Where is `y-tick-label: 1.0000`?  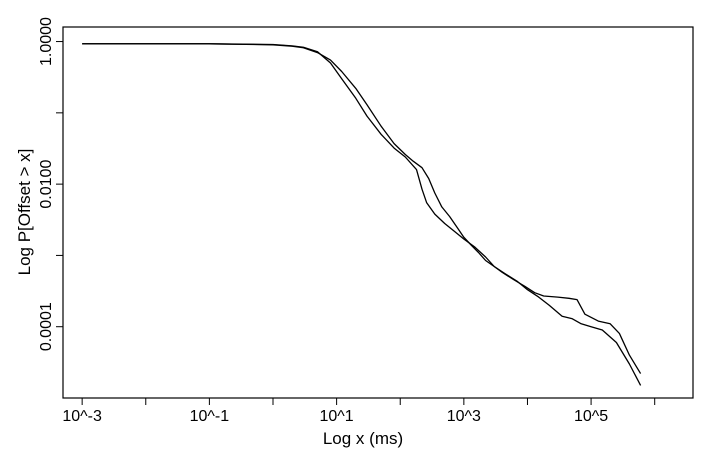 y-tick-label: 1.0000 is located at coordinates (46, 41).